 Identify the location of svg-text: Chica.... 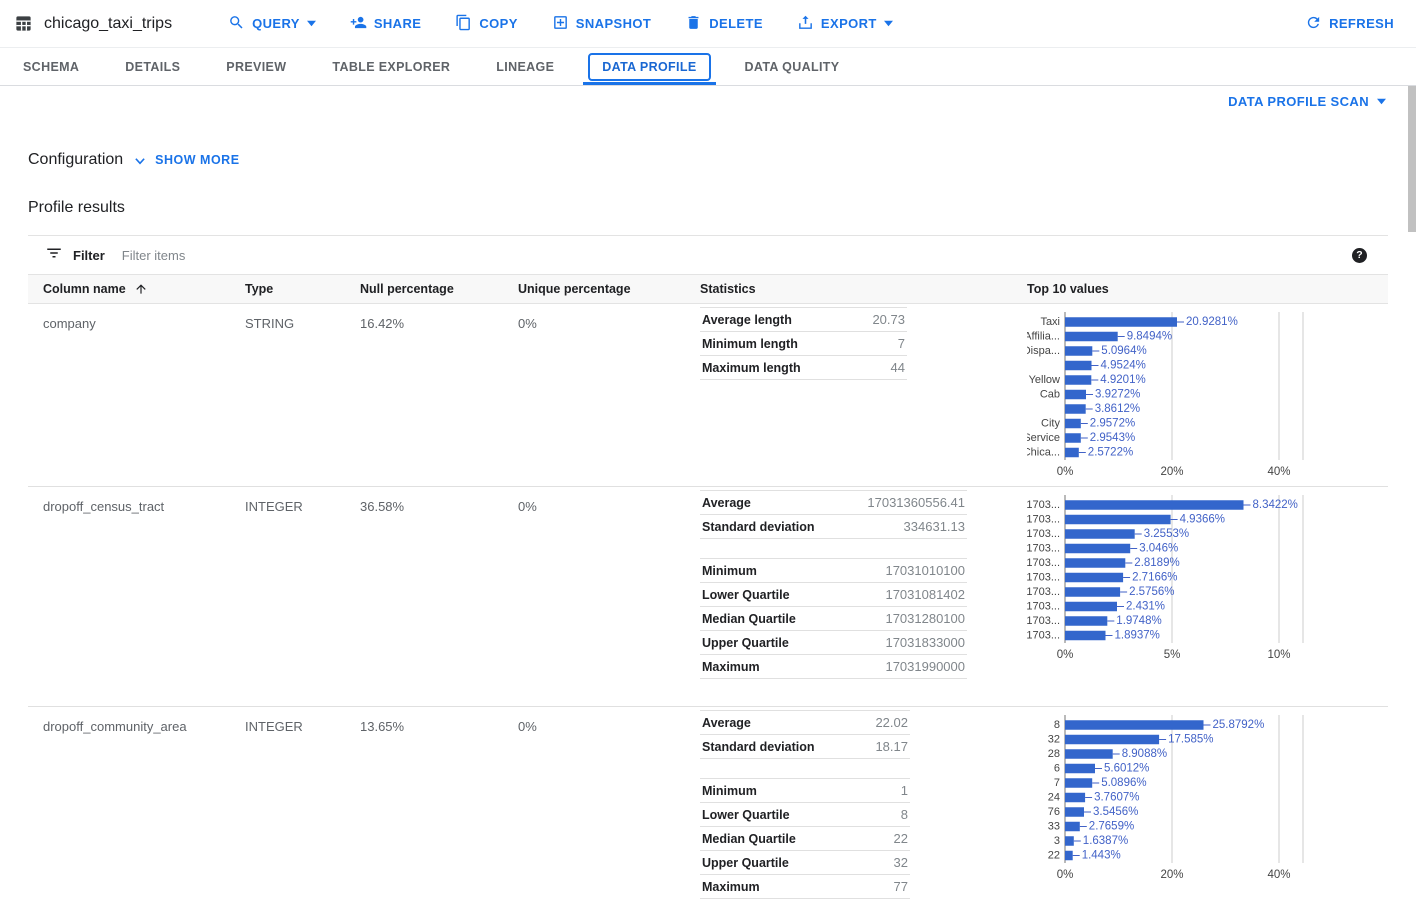
(1043, 453).